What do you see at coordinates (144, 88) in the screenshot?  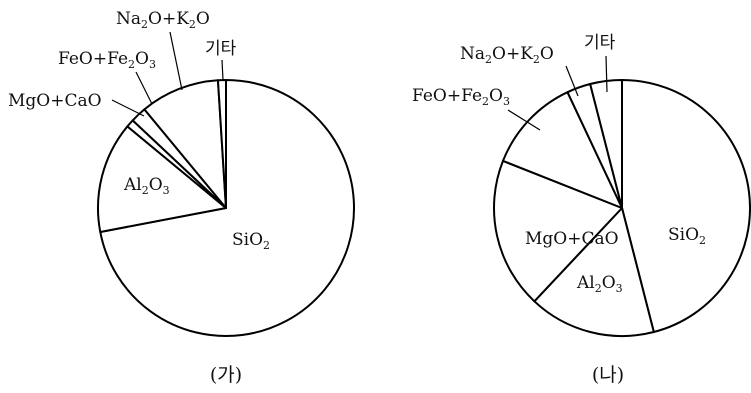 I see `pie-ga-leader-feo` at bounding box center [144, 88].